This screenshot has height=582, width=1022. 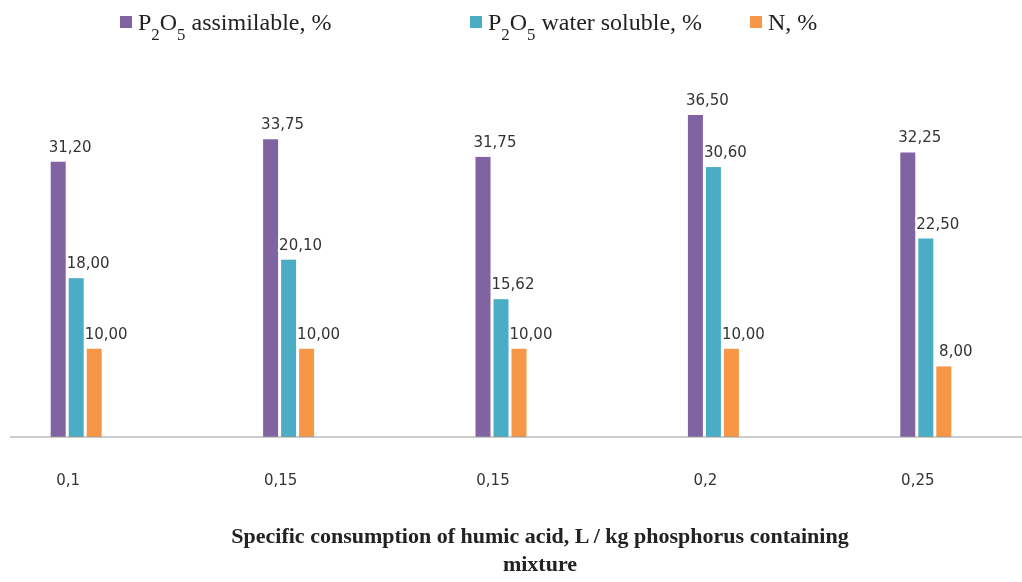 What do you see at coordinates (595, 26) in the screenshot?
I see `legend-label: P$_{2}$O$_{5}$ water soluble, %` at bounding box center [595, 26].